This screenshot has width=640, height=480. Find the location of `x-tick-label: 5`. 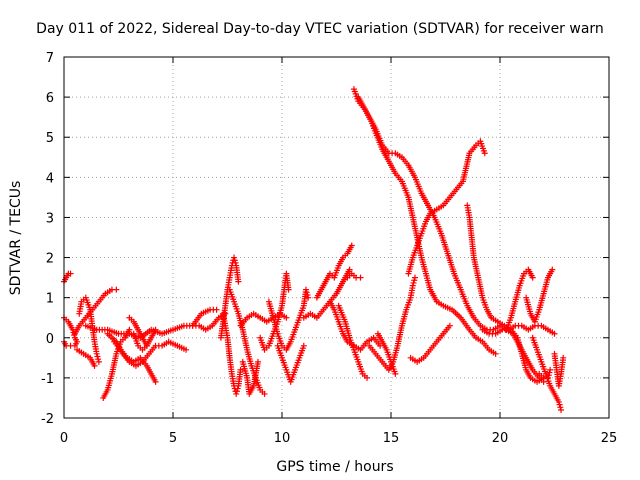

x-tick-label: 5 is located at coordinates (173, 438).